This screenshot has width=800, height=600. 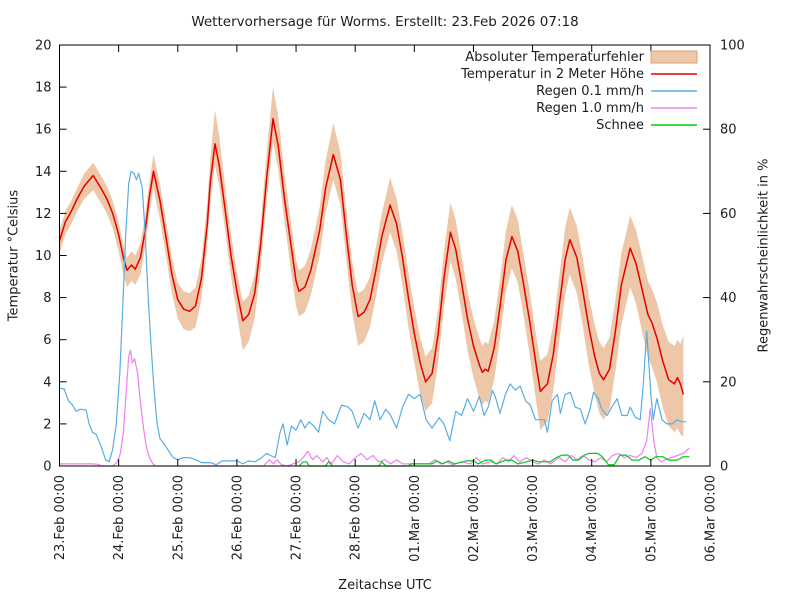 I want to click on legend-label: Regen 0.1 mm/h, so click(x=590, y=91).